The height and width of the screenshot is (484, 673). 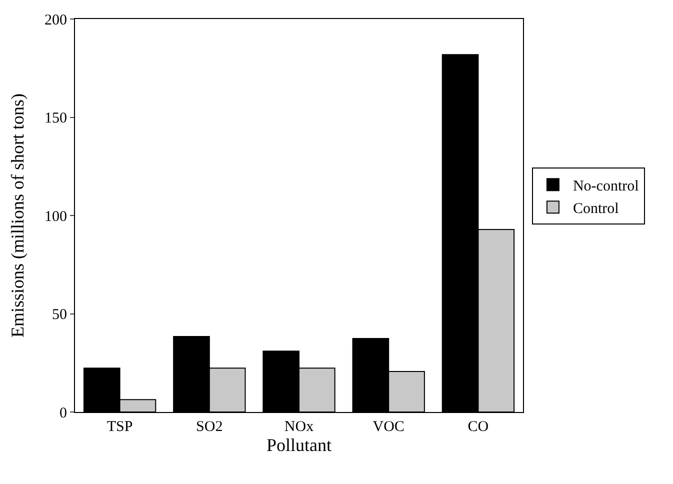 What do you see at coordinates (605, 186) in the screenshot?
I see `legend-label: No-control` at bounding box center [605, 186].